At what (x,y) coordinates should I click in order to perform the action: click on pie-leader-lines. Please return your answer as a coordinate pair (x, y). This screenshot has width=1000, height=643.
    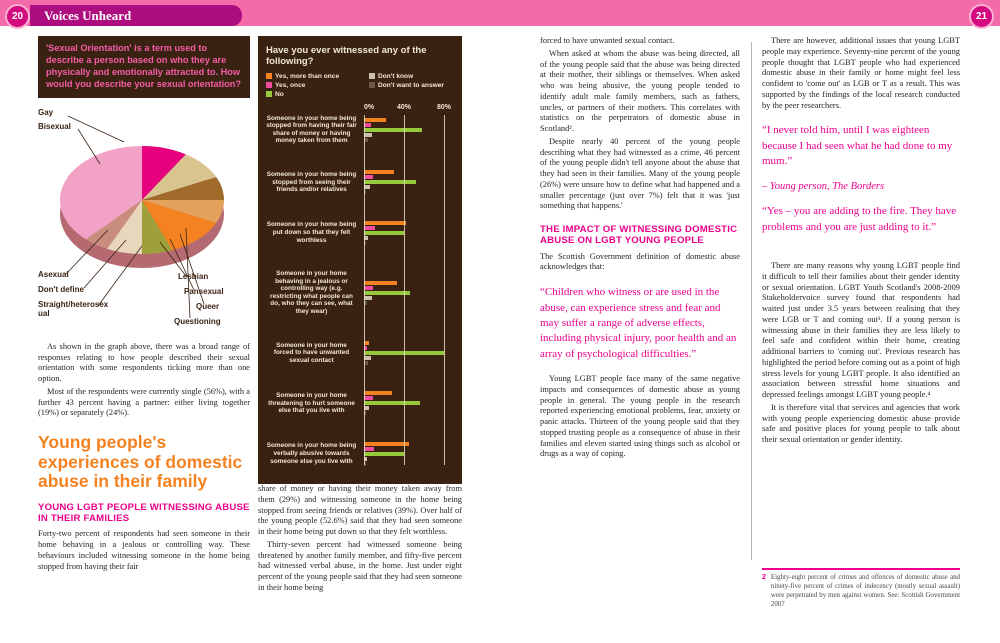
    Looking at the image, I should click on (135, 216).